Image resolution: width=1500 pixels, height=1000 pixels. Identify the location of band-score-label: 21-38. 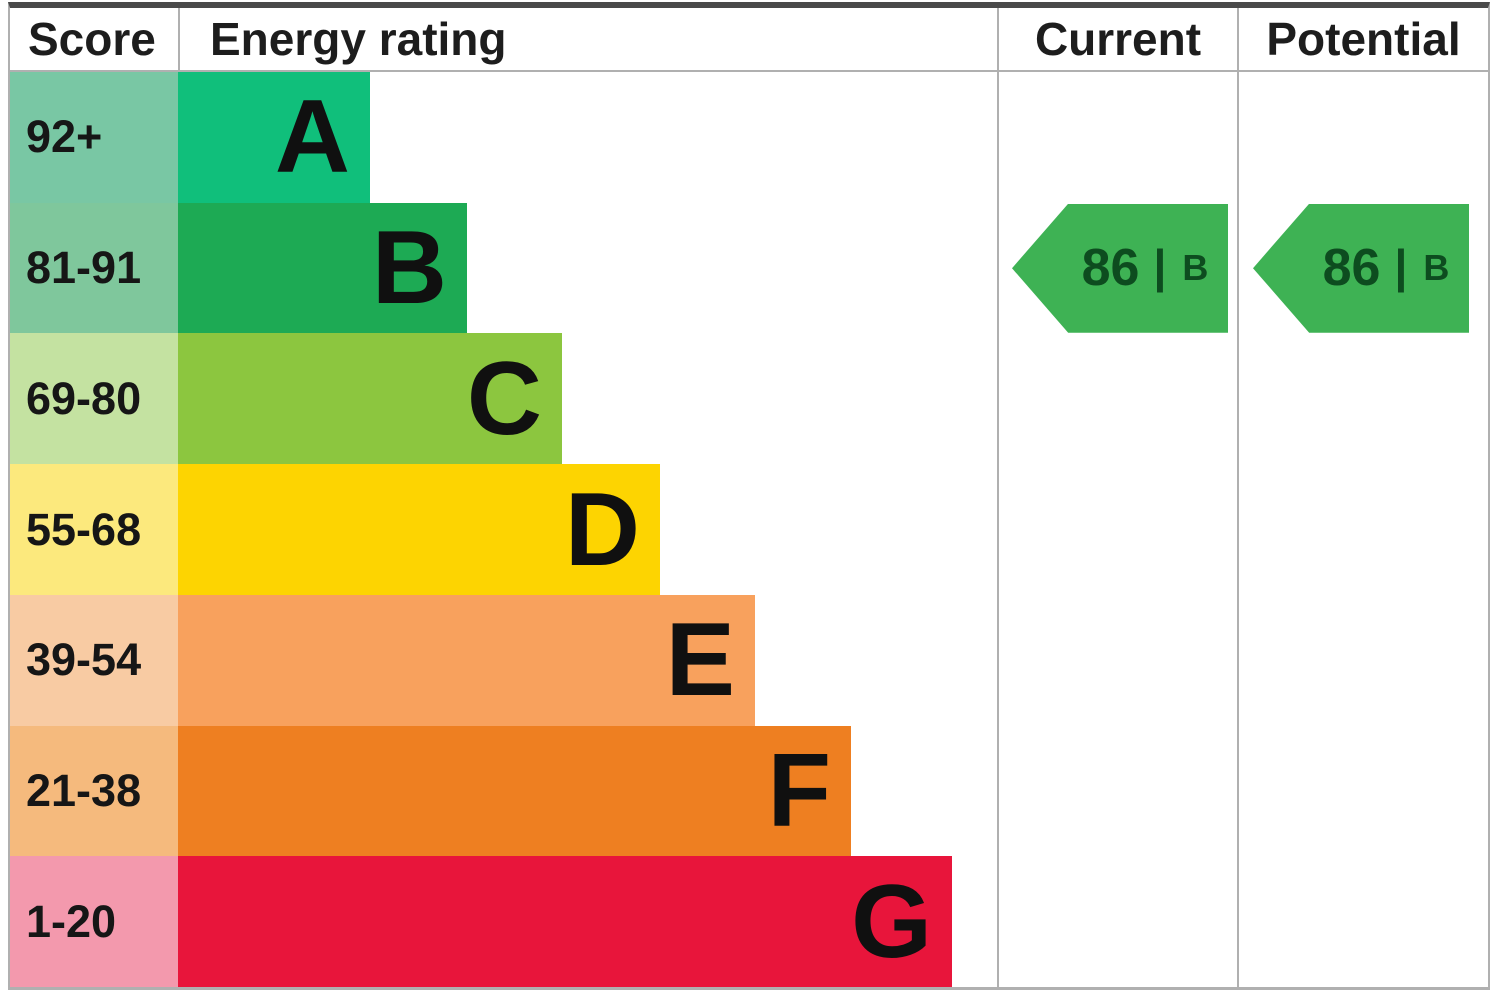
(84, 790).